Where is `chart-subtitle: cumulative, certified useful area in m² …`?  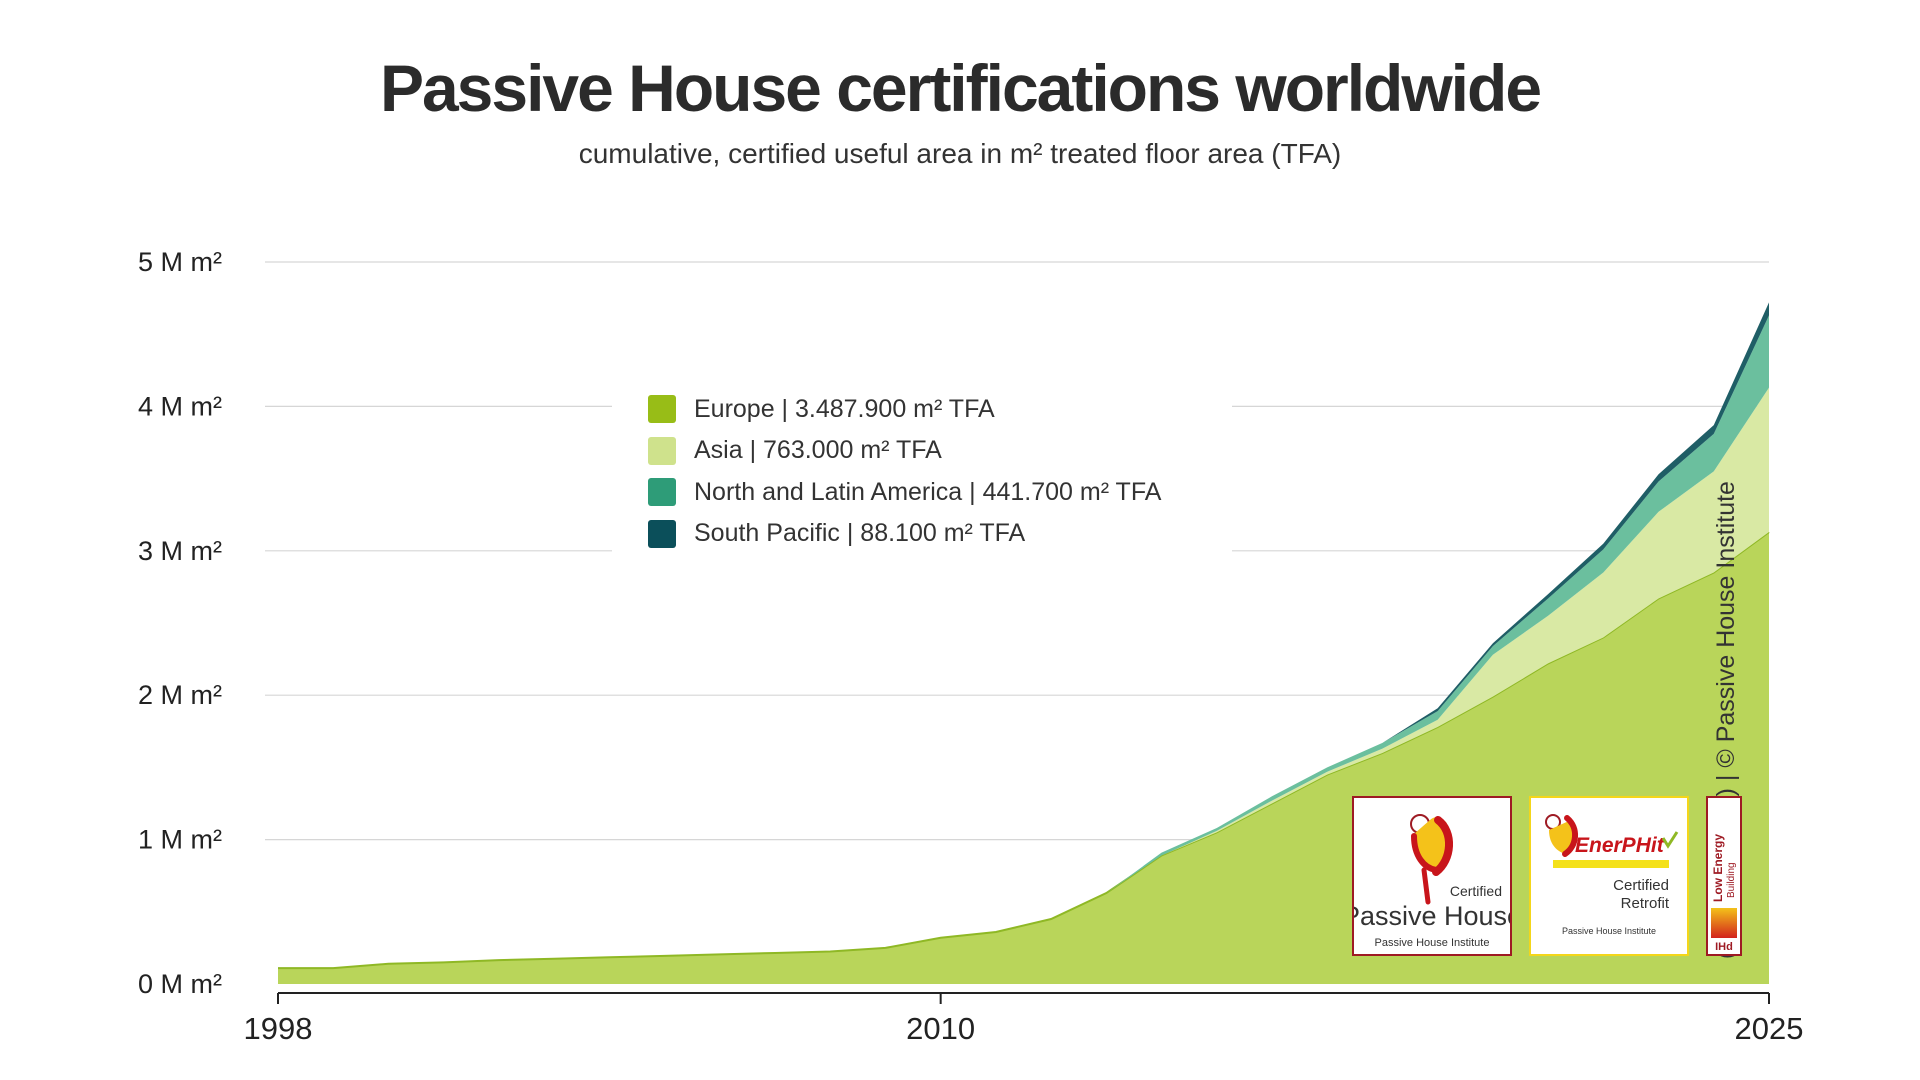
chart-subtitle: cumulative, certified useful area in m² … is located at coordinates (960, 153).